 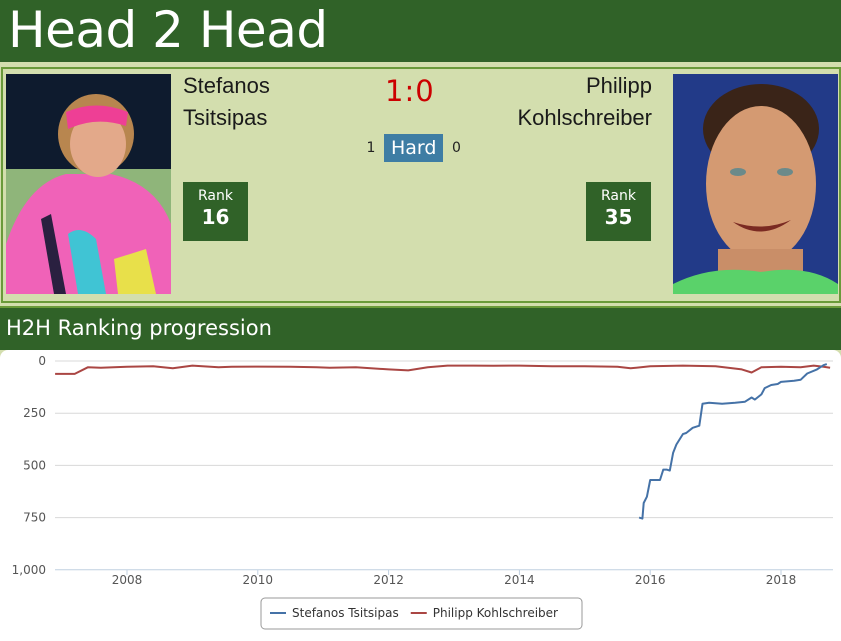 What do you see at coordinates (618, 85) in the screenshot?
I see `player2-first-name: Philipp` at bounding box center [618, 85].